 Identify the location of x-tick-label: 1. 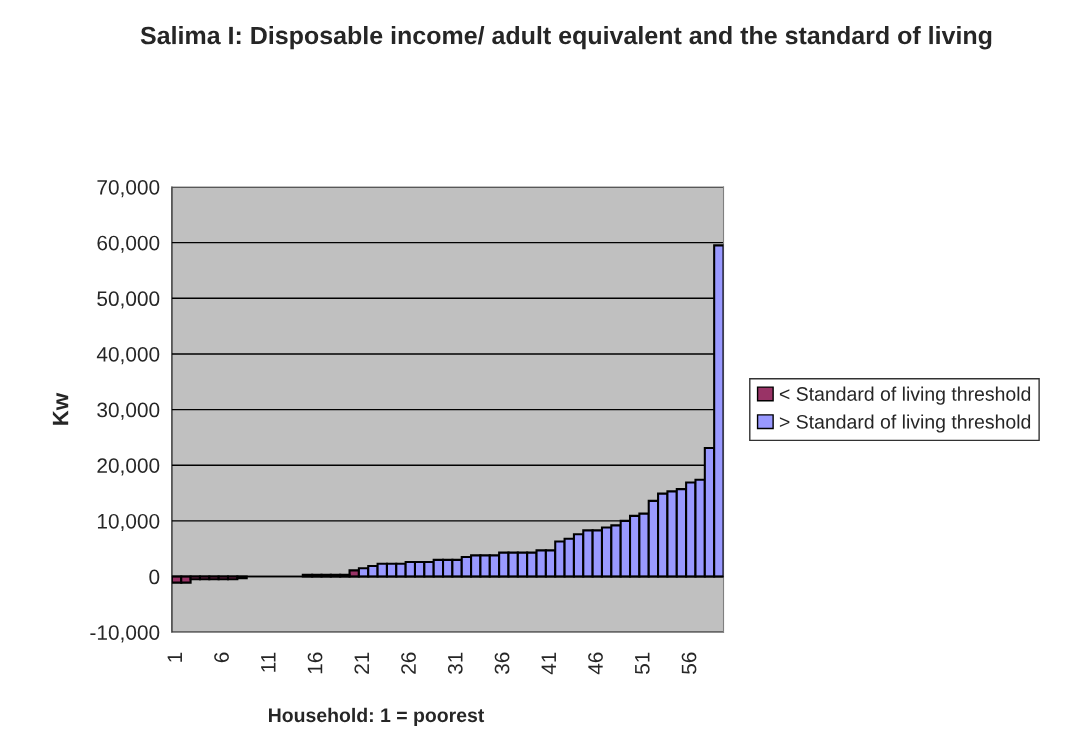
(174, 657).